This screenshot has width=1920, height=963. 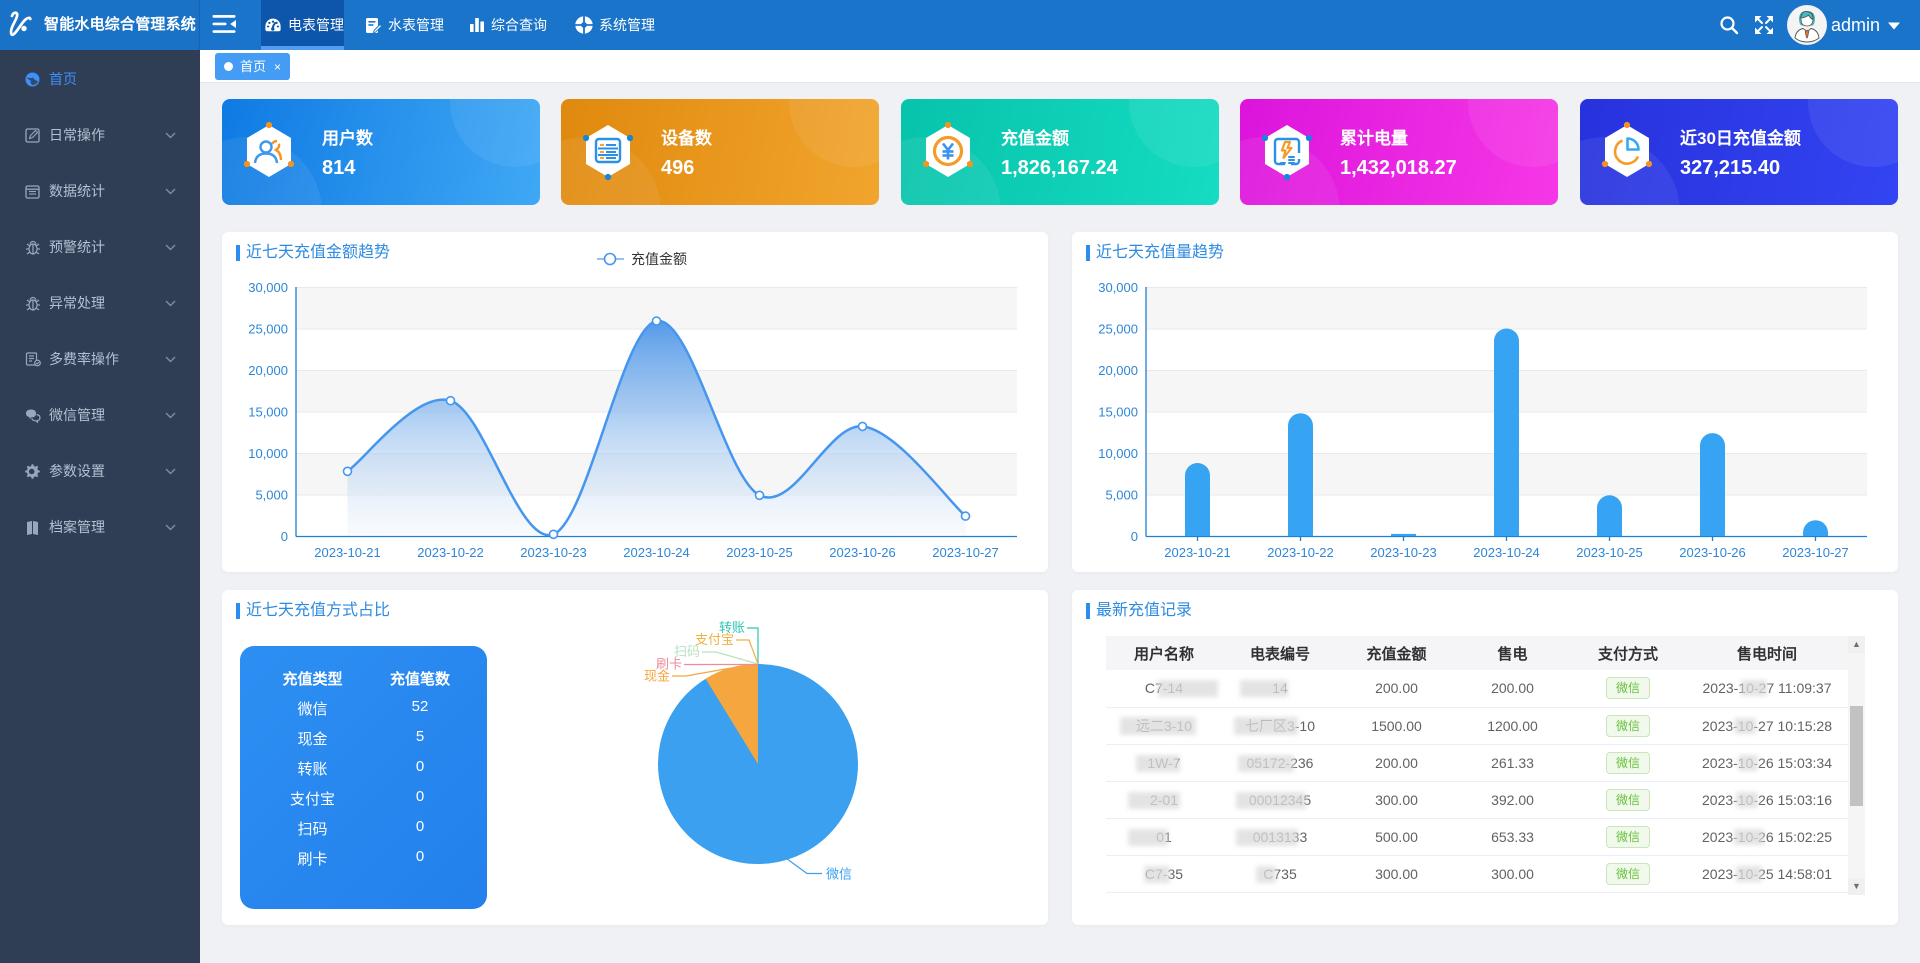 I want to click on svg-text: 刷卡, so click(x=669, y=664).